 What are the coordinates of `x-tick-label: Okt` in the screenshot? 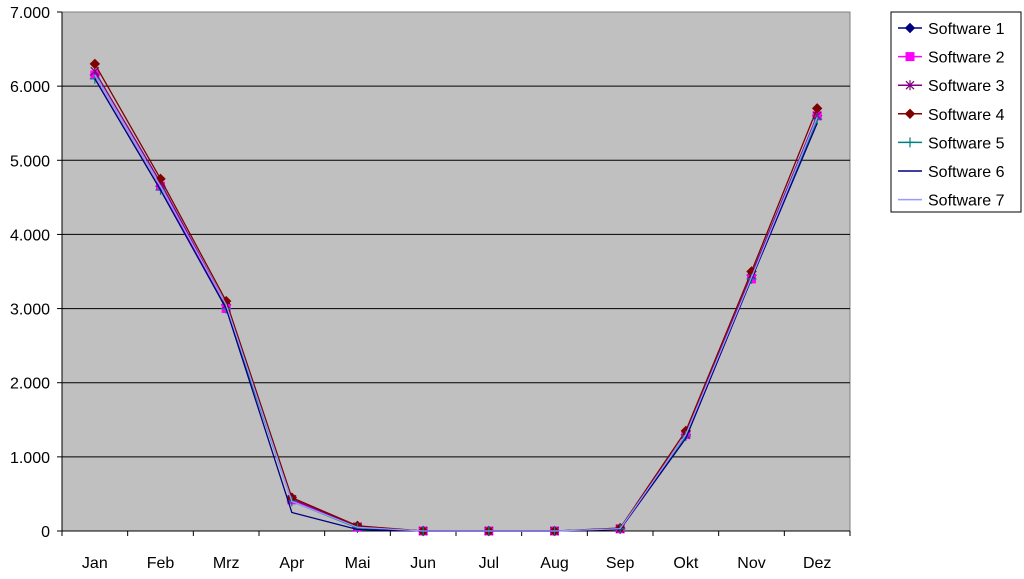 It's located at (685, 563).